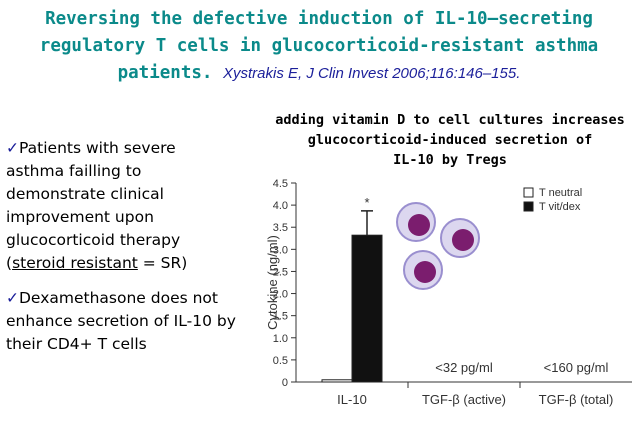 The height and width of the screenshot is (426, 638). Describe the element at coordinates (280, 184) in the screenshot. I see `y-tick-label: 4.5` at that location.